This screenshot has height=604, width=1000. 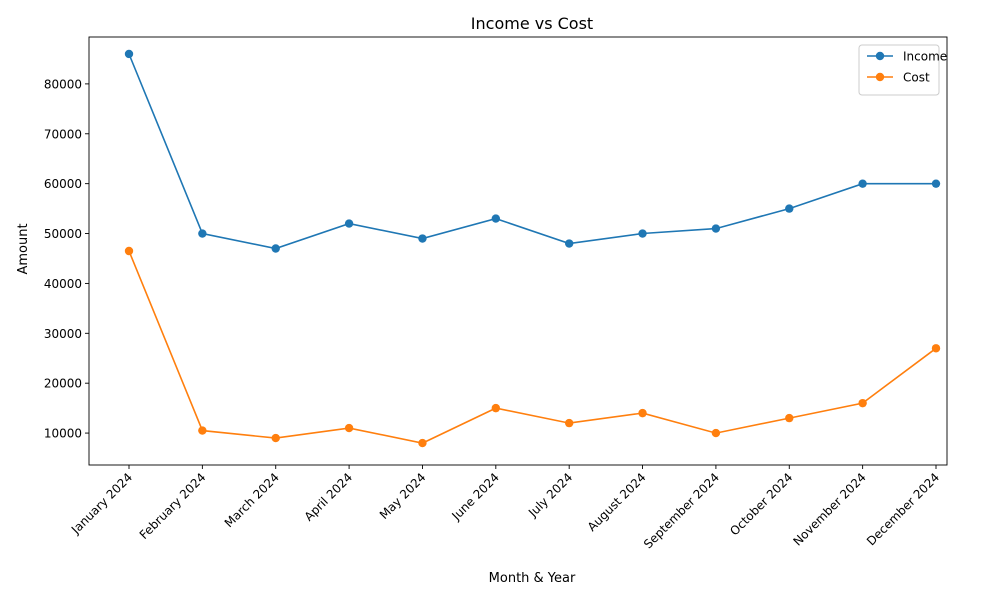 What do you see at coordinates (173, 506) in the screenshot?
I see `x-tick-label: February 2024` at bounding box center [173, 506].